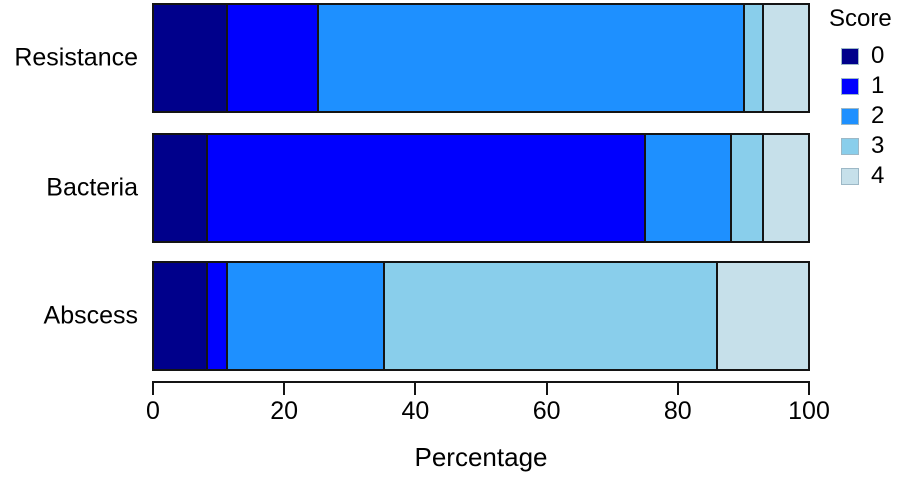  I want to click on x-tick-label: 80, so click(677, 411).